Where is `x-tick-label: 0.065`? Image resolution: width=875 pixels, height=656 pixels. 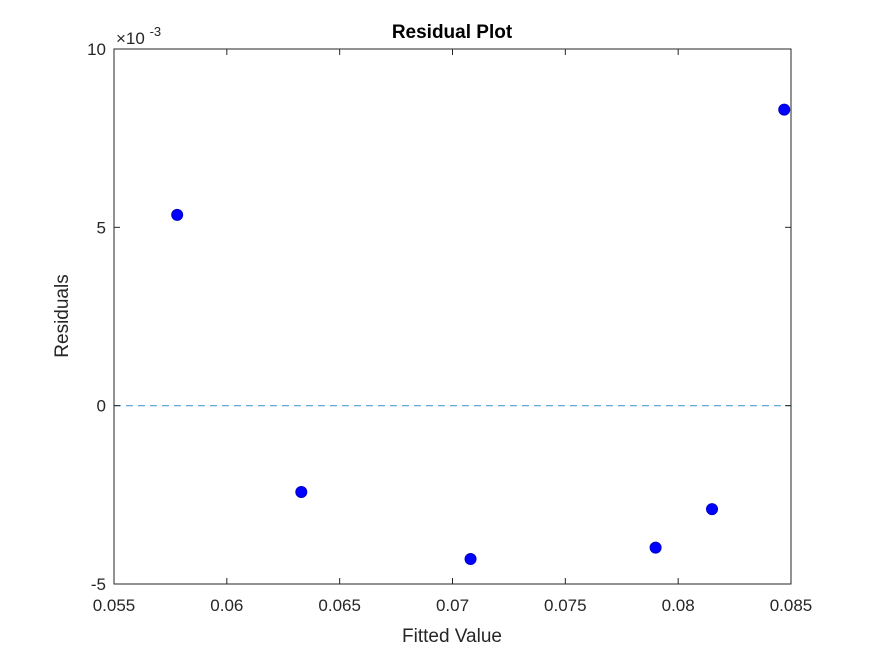 x-tick-label: 0.065 is located at coordinates (339, 605).